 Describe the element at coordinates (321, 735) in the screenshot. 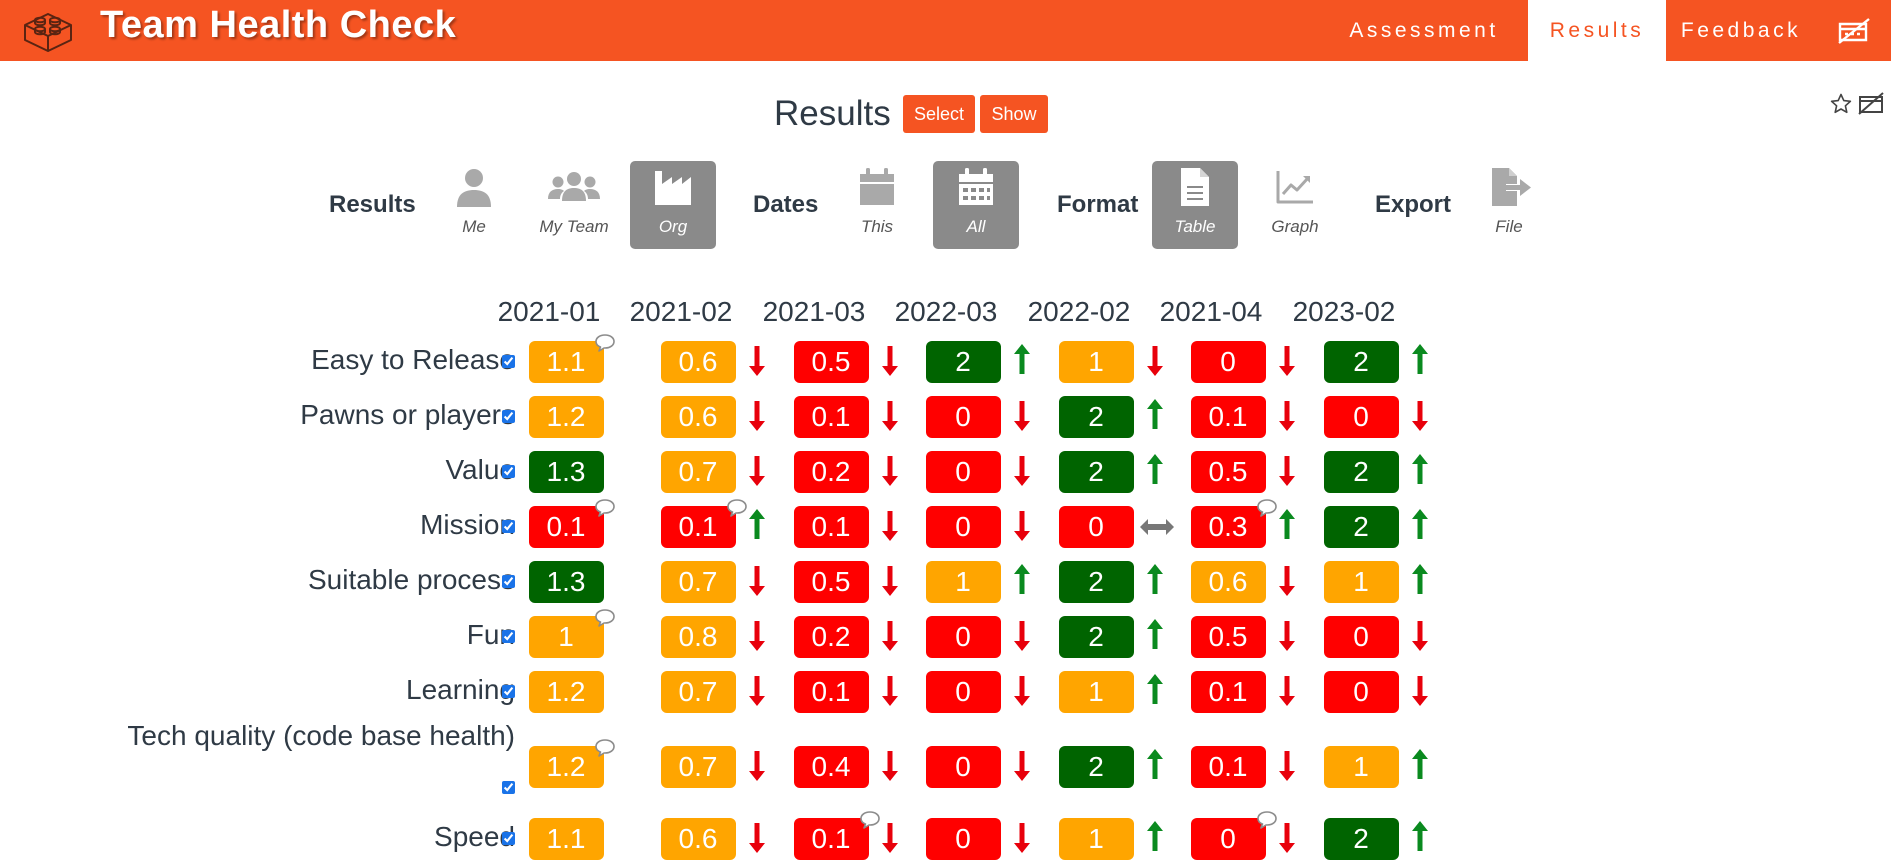

I see `row-label: Tech quality (code base health)` at that location.